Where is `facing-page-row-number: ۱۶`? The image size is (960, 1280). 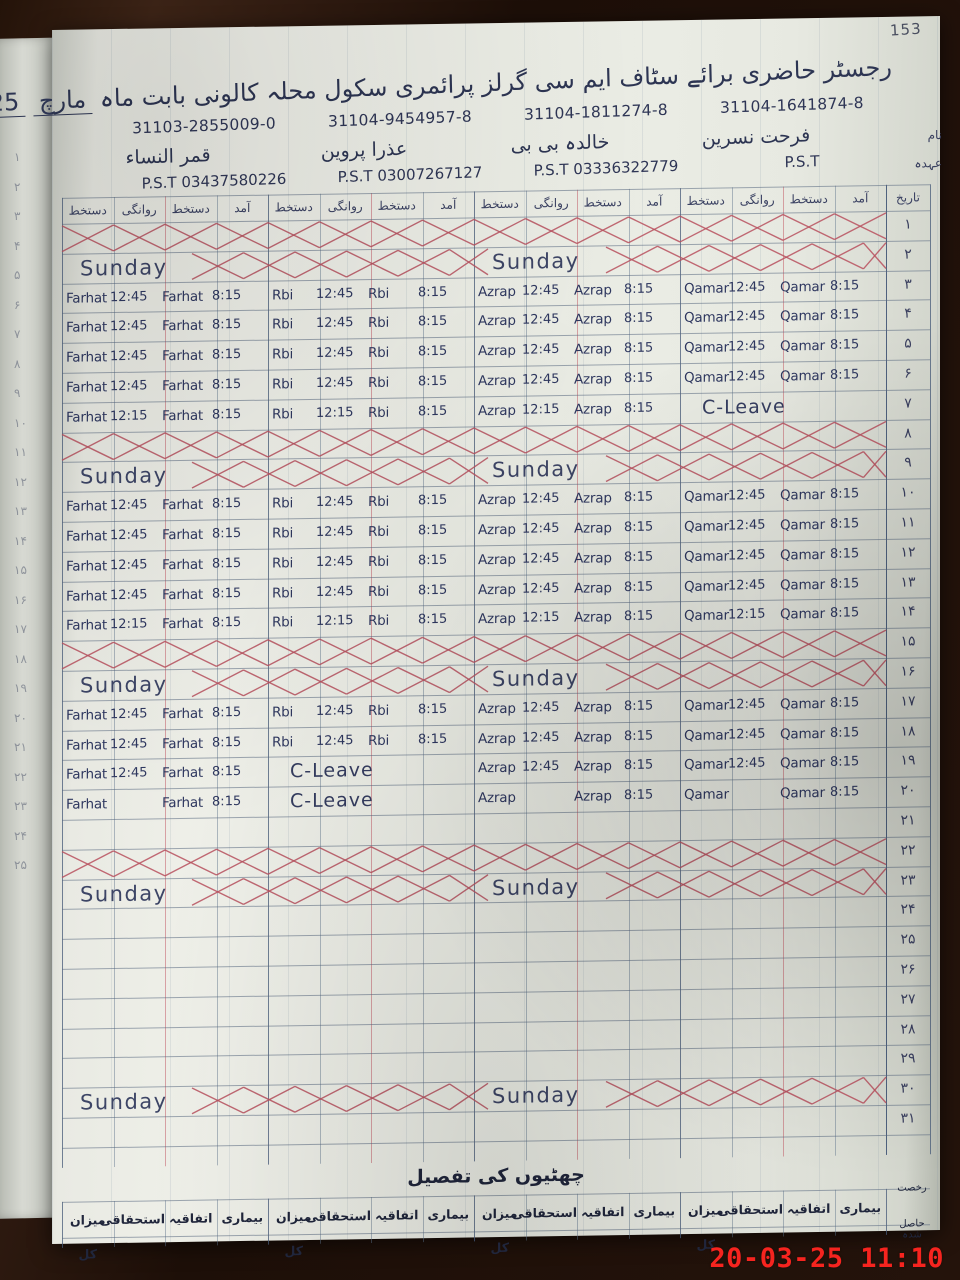 facing-page-row-number: ۱۶ is located at coordinates (20, 599).